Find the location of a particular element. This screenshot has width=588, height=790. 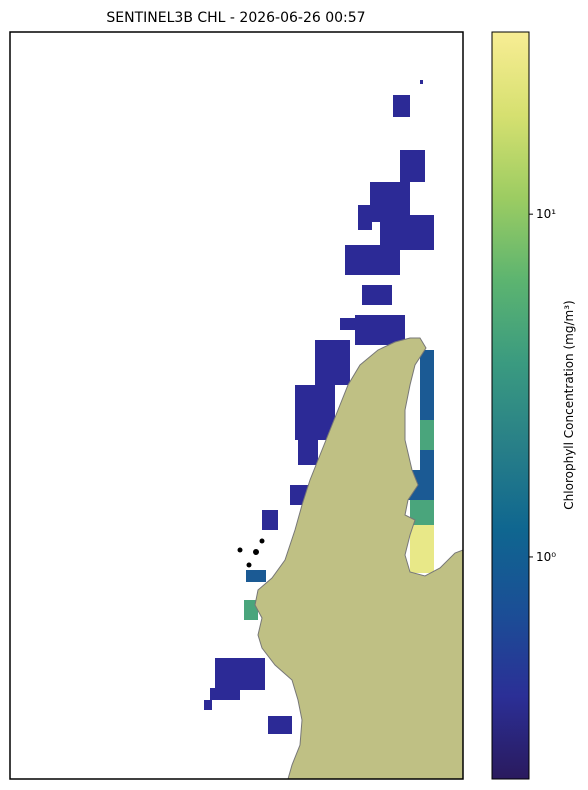

colorbar-tick-label: 10⁰ is located at coordinates (546, 557).